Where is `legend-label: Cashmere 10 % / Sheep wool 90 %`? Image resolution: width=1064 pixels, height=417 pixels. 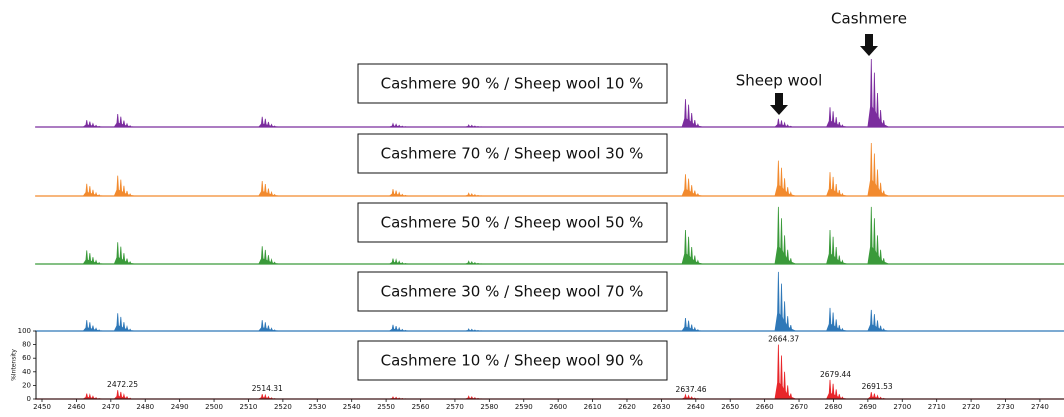 legend-label: Cashmere 10 % / Sheep wool 90 % is located at coordinates (512, 361).